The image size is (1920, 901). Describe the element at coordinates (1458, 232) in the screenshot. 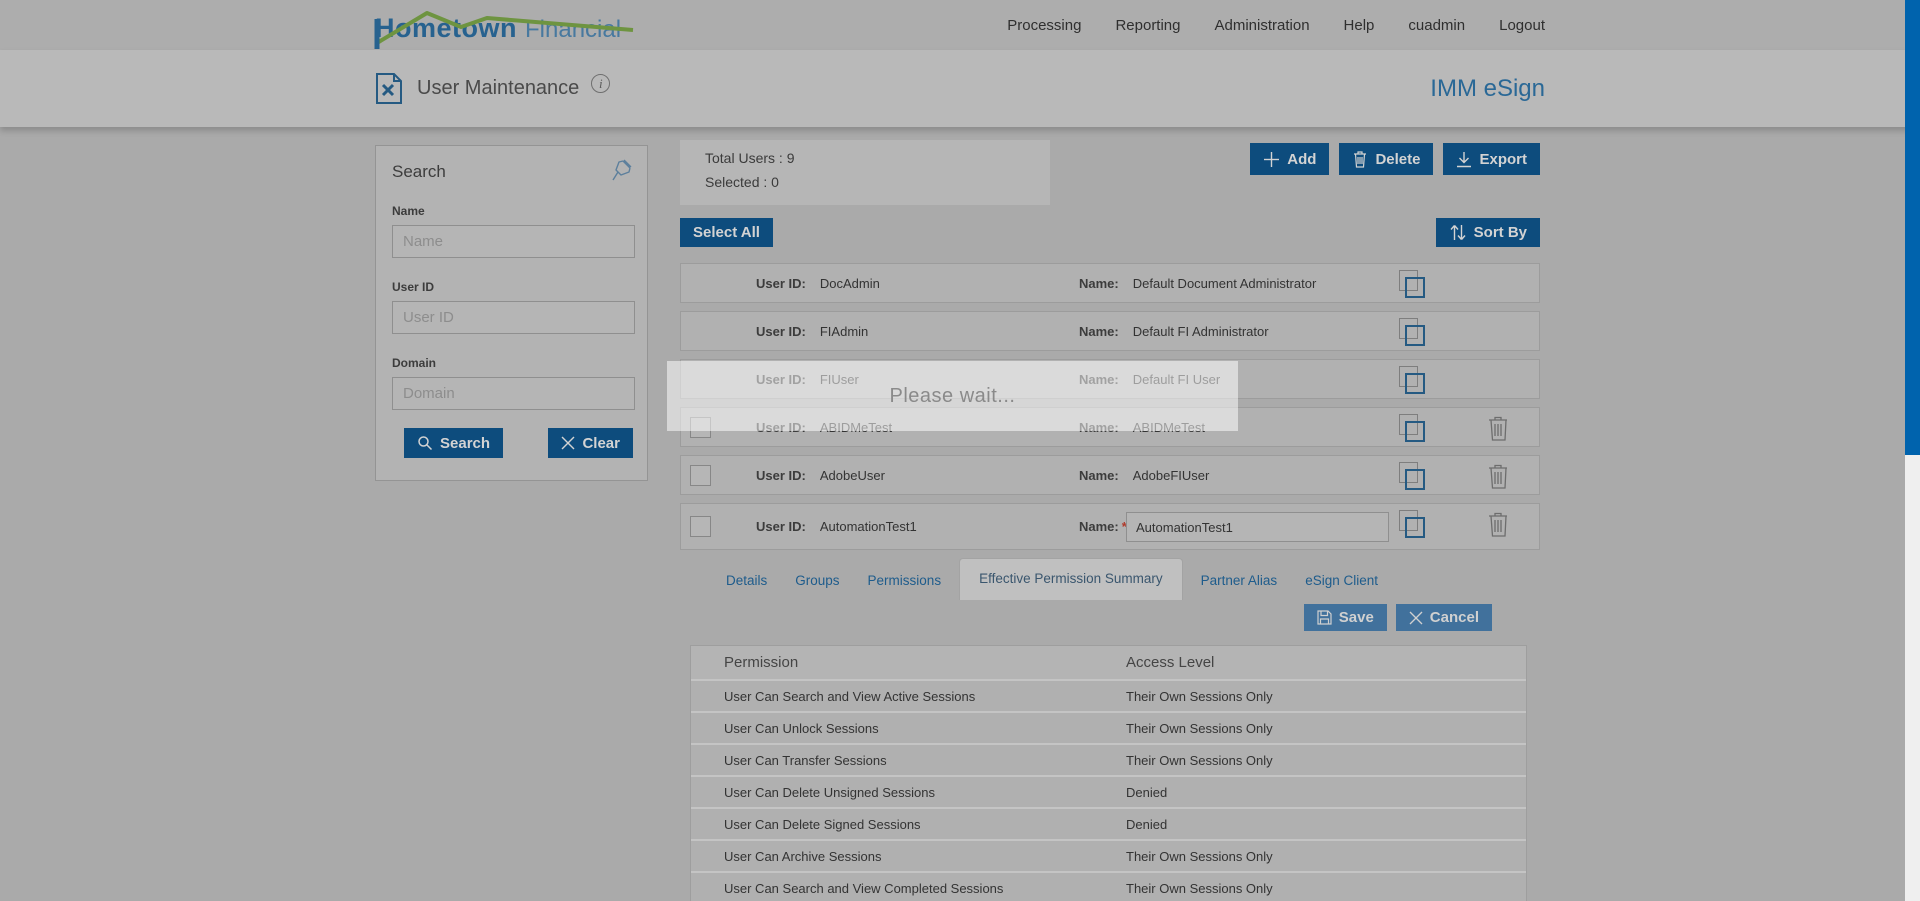

I see `sort-arrows-icon` at that location.